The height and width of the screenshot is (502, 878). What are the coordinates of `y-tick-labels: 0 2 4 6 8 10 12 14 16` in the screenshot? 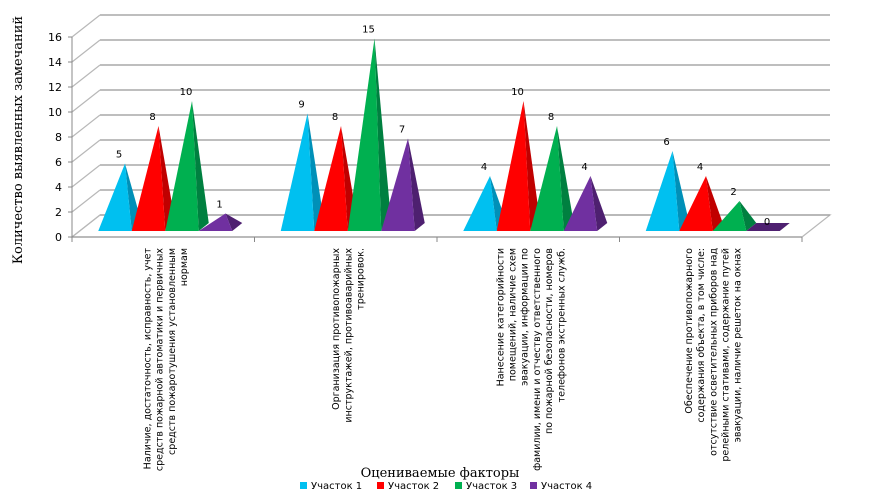 It's located at (55, 137).